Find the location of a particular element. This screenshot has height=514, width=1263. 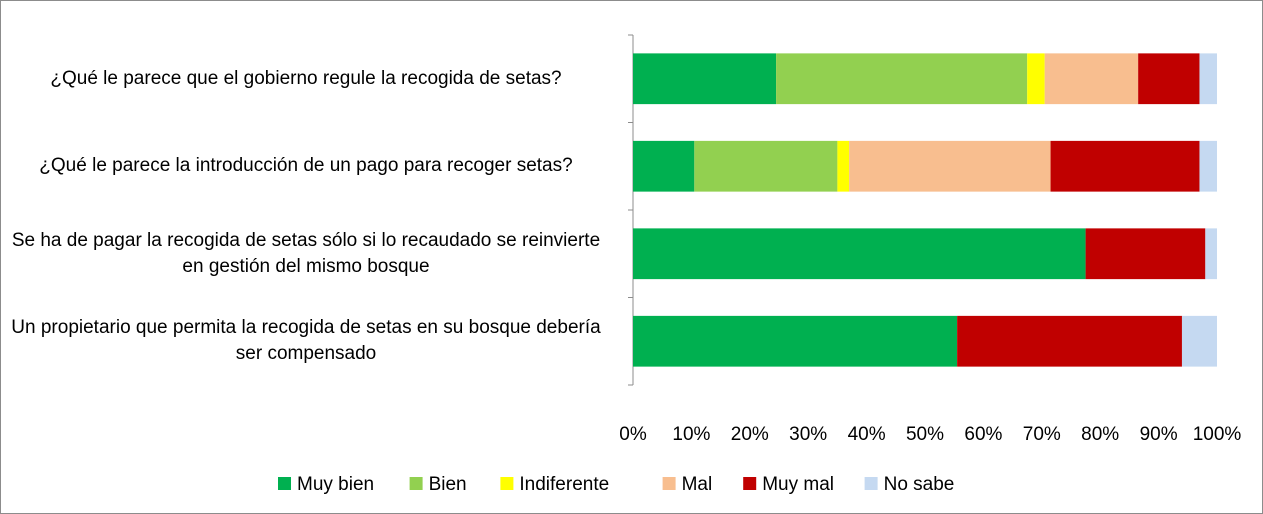

legend-label: Mal is located at coordinates (697, 484).